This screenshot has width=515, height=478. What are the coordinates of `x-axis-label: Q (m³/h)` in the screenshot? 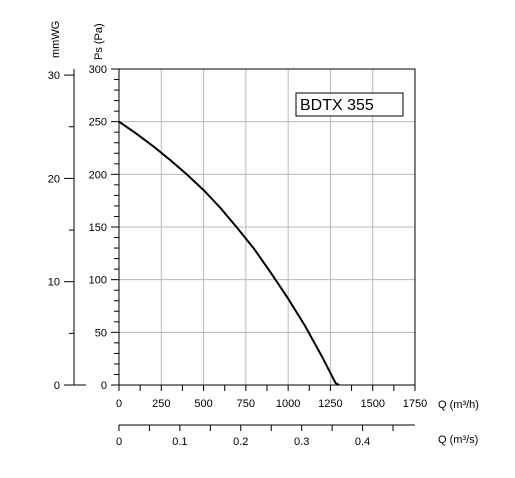 It's located at (458, 405).